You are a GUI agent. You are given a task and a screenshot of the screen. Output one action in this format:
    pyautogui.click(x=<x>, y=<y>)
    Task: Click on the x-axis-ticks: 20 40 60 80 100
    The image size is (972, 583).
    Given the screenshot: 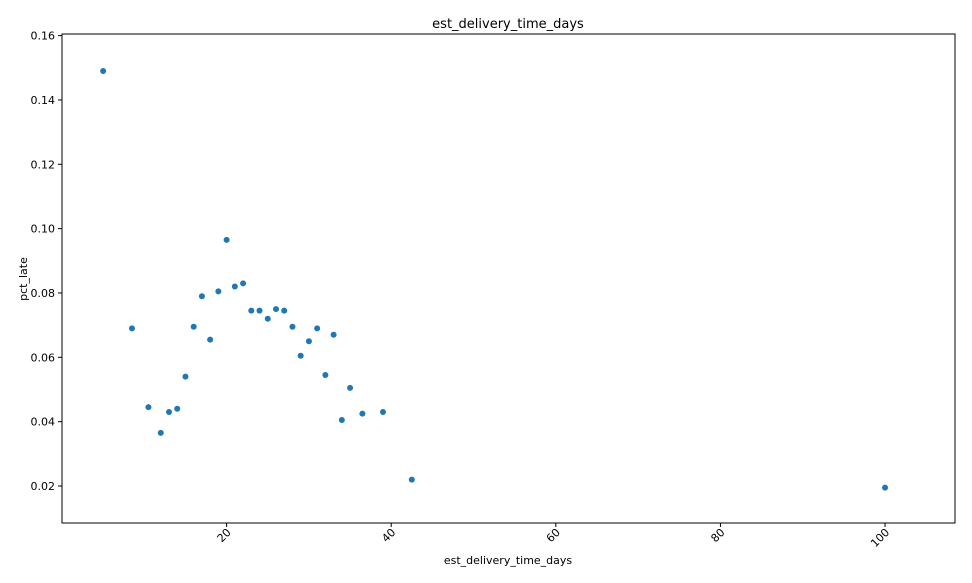 What is the action you would take?
    pyautogui.click(x=553, y=536)
    